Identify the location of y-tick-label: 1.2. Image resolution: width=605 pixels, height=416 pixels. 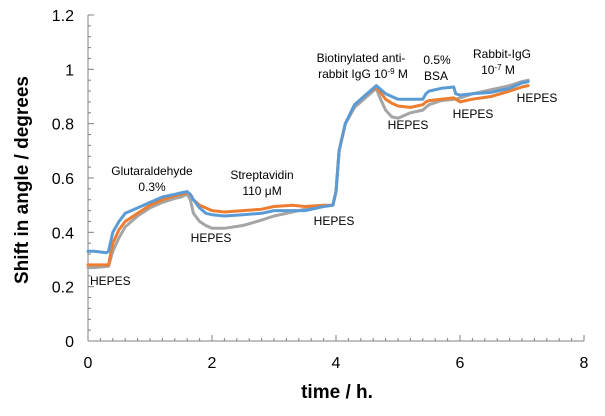
(63, 16).